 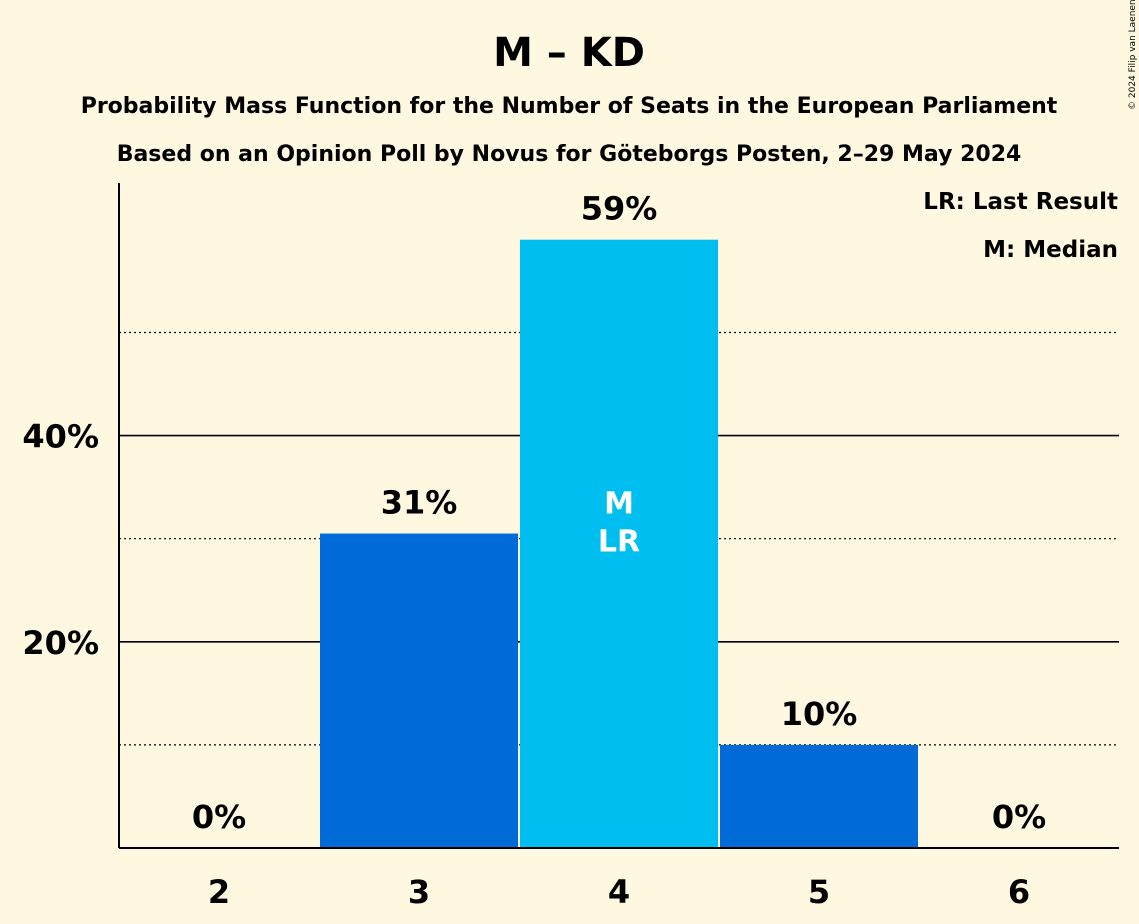 What do you see at coordinates (419, 892) in the screenshot?
I see `x-tick-label: 3` at bounding box center [419, 892].